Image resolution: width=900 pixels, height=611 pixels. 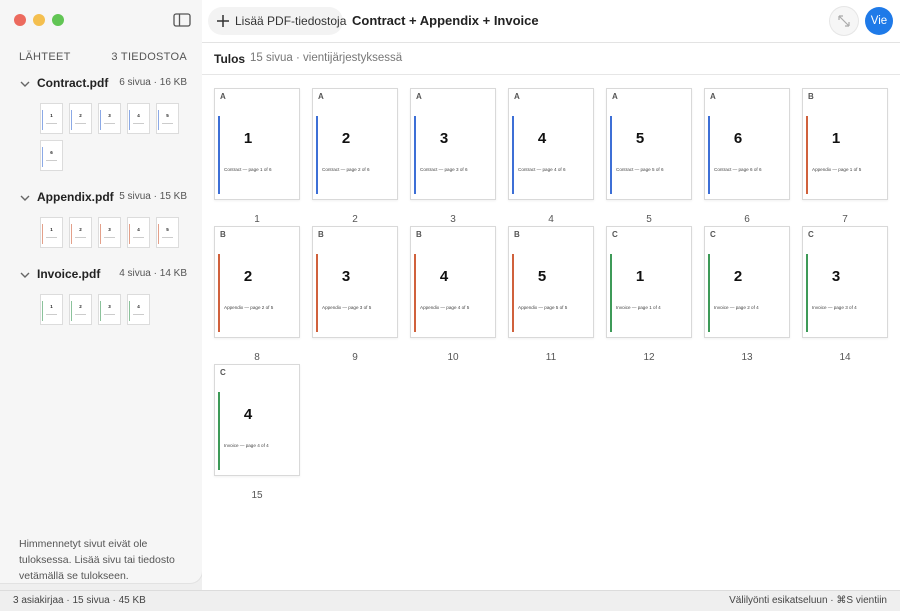 What do you see at coordinates (551, 144) in the screenshot?
I see `page-card: A 4 Contract — page 4 of 6` at bounding box center [551, 144].